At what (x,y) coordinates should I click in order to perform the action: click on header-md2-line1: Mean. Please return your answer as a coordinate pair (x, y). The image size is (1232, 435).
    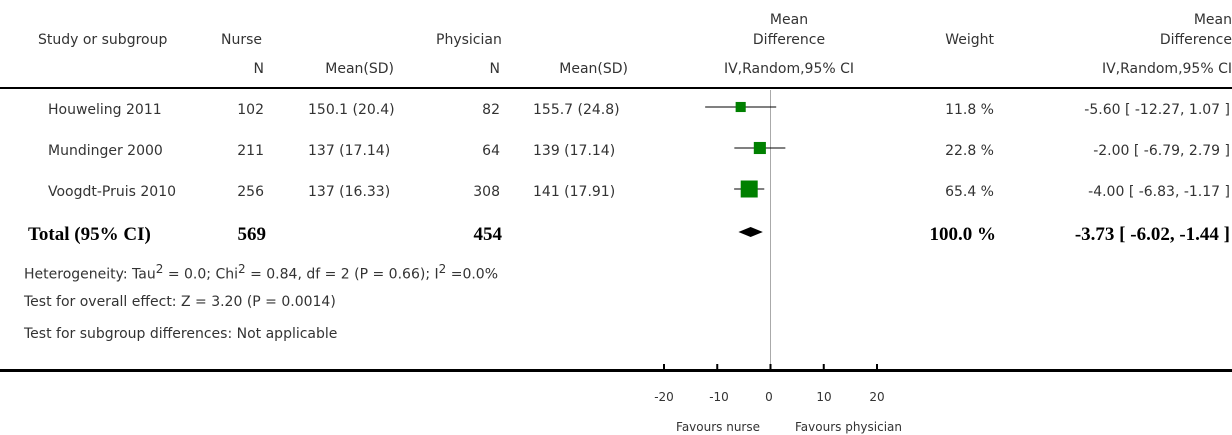
    Looking at the image, I should click on (1212, 20).